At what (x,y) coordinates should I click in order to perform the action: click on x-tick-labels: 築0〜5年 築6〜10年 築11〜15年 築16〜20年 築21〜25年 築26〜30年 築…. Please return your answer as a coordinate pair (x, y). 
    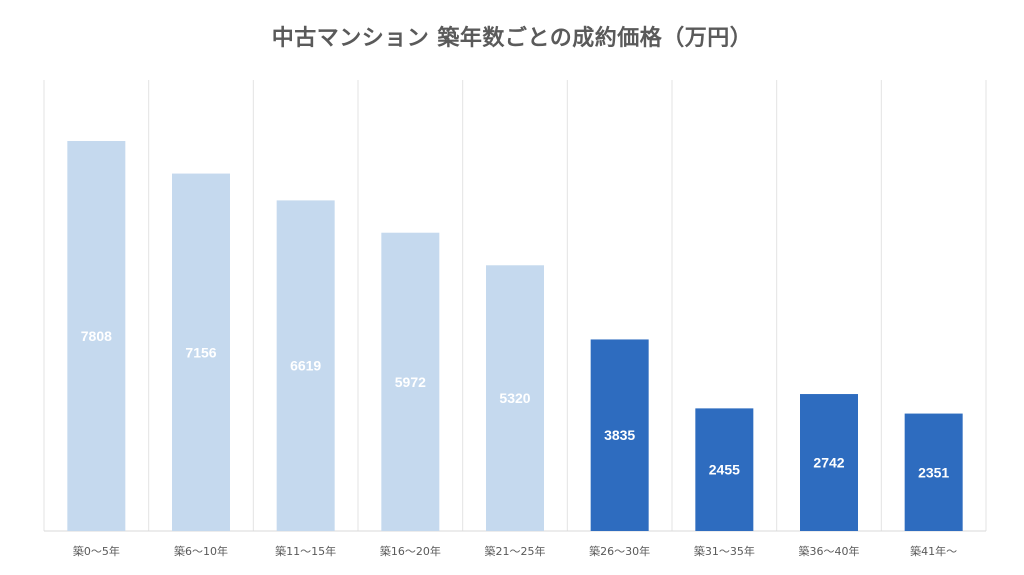
    Looking at the image, I should click on (515, 551).